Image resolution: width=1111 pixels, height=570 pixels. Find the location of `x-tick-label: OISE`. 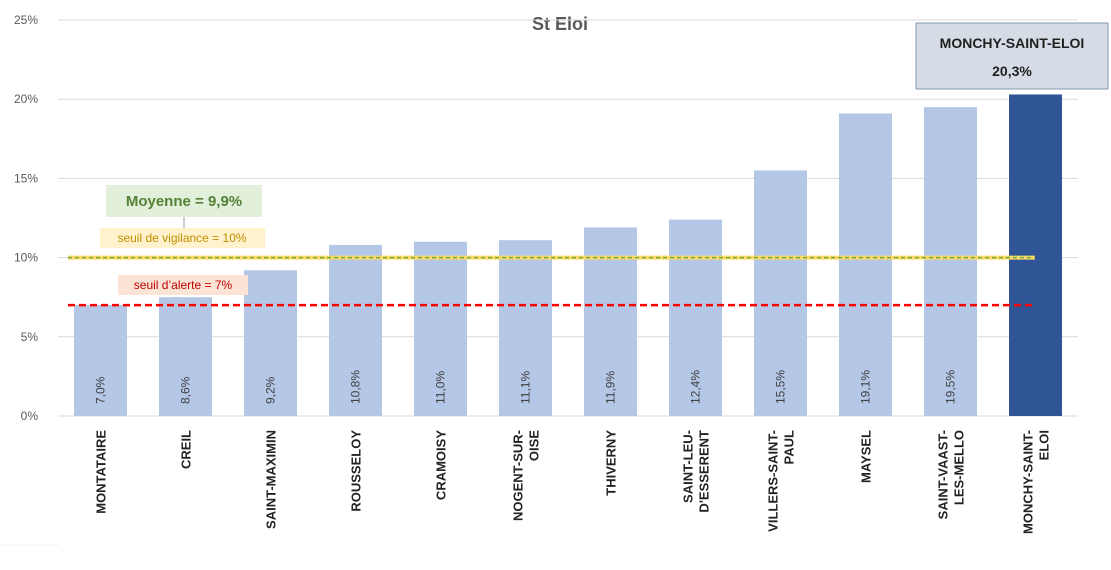

x-tick-label: OISE is located at coordinates (534, 445).